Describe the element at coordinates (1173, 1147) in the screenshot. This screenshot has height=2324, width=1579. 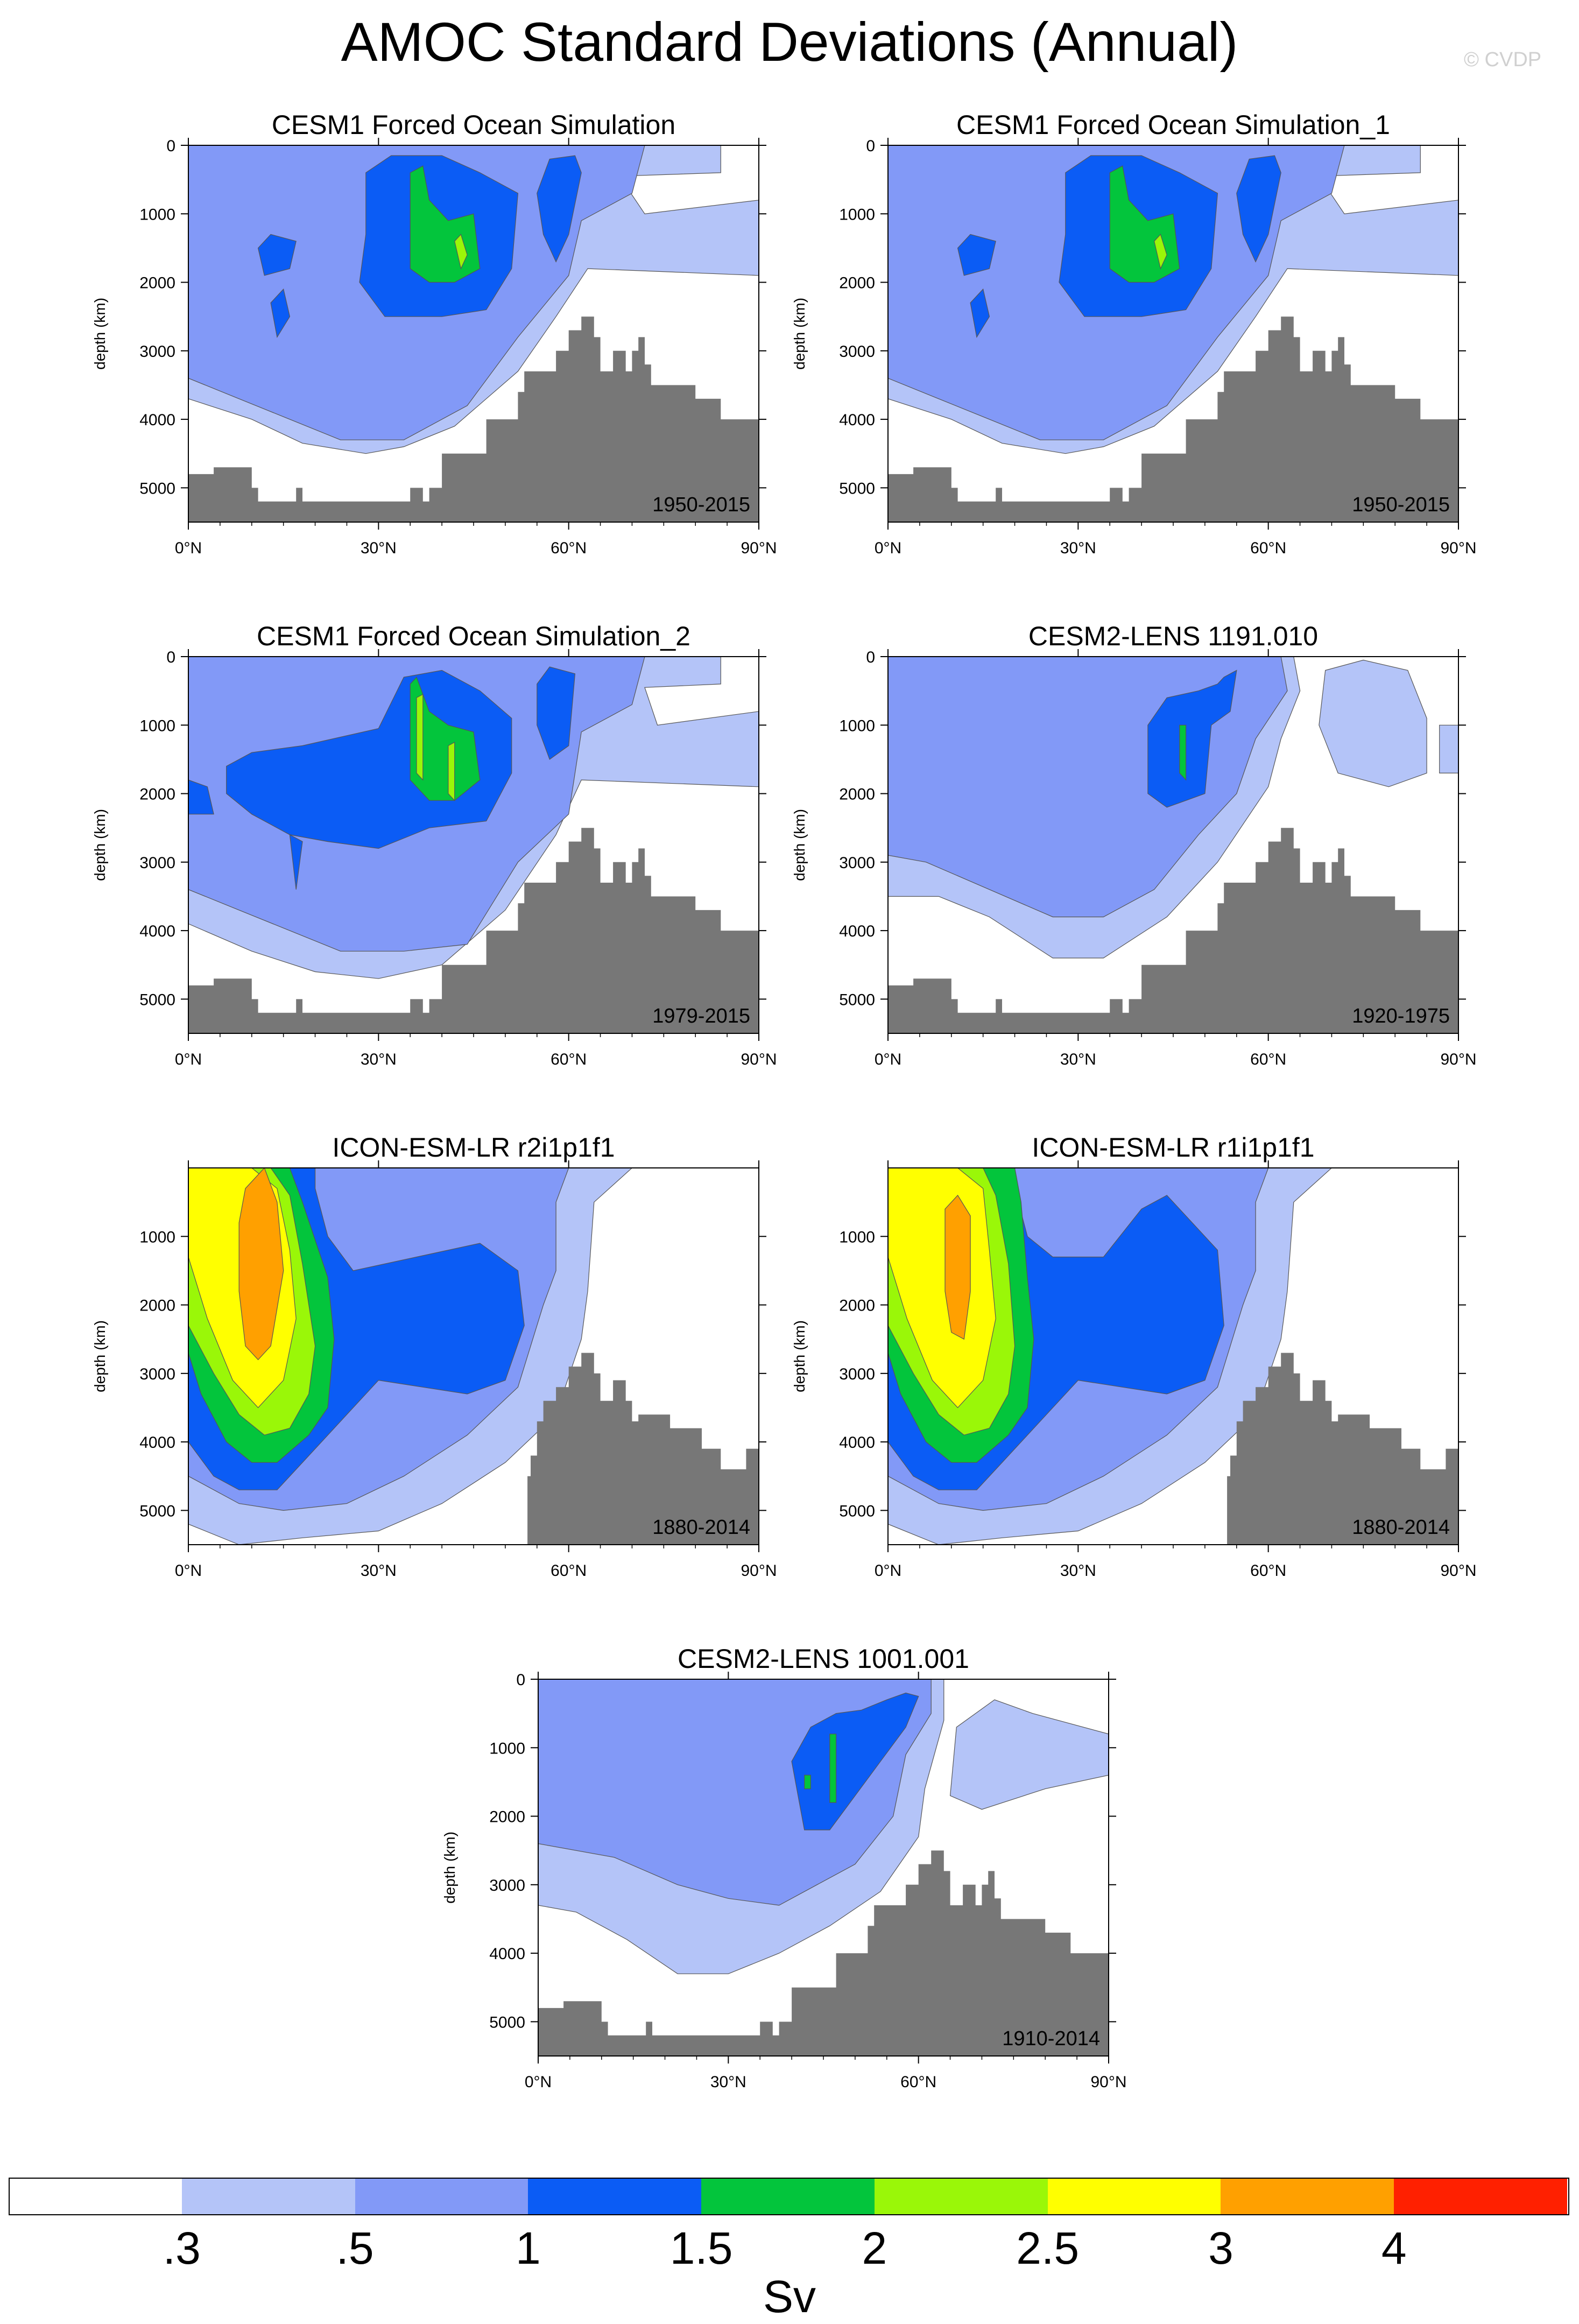
I see `chart-title: ICON-ESM-LR r1i1p1f1` at that location.